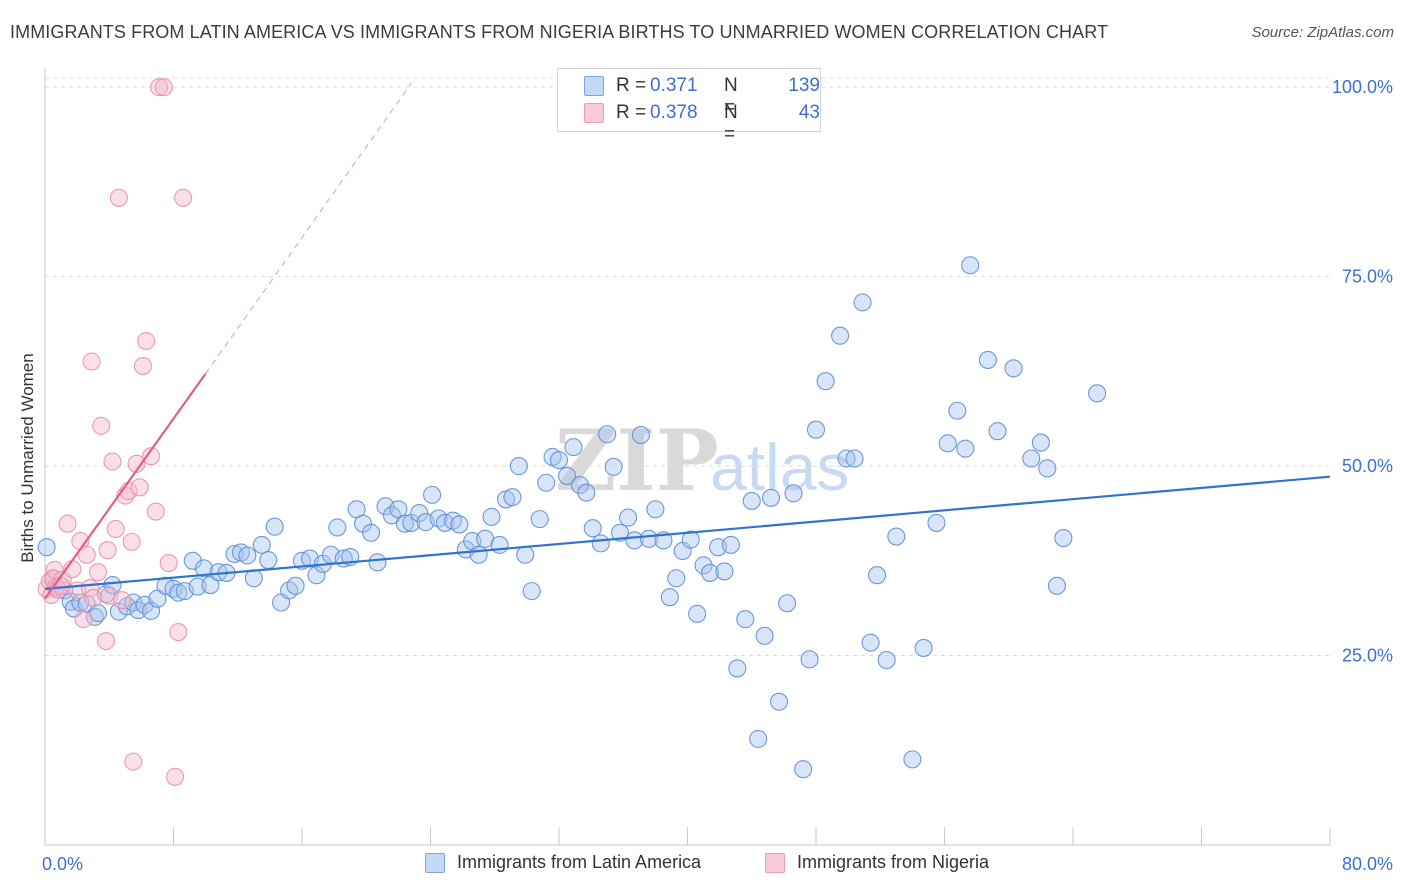  What do you see at coordinates (1362, 87) in the screenshot?
I see `y-tick-label: 100.0%` at bounding box center [1362, 87].